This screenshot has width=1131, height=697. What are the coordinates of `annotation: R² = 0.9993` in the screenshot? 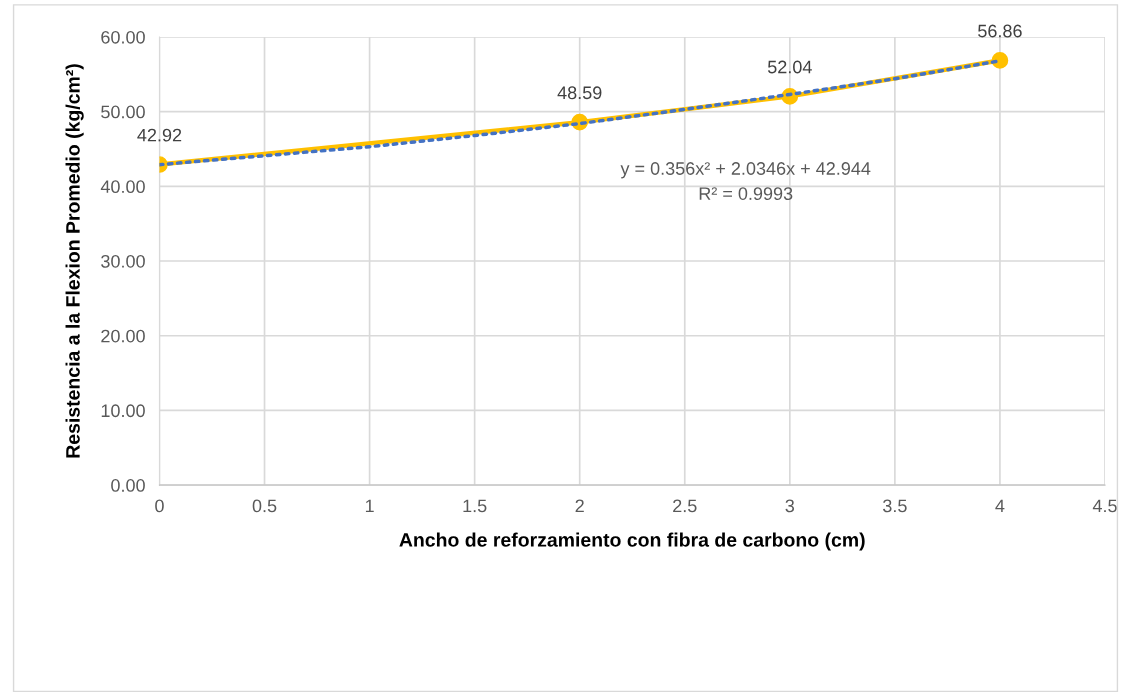 It's located at (746, 193).